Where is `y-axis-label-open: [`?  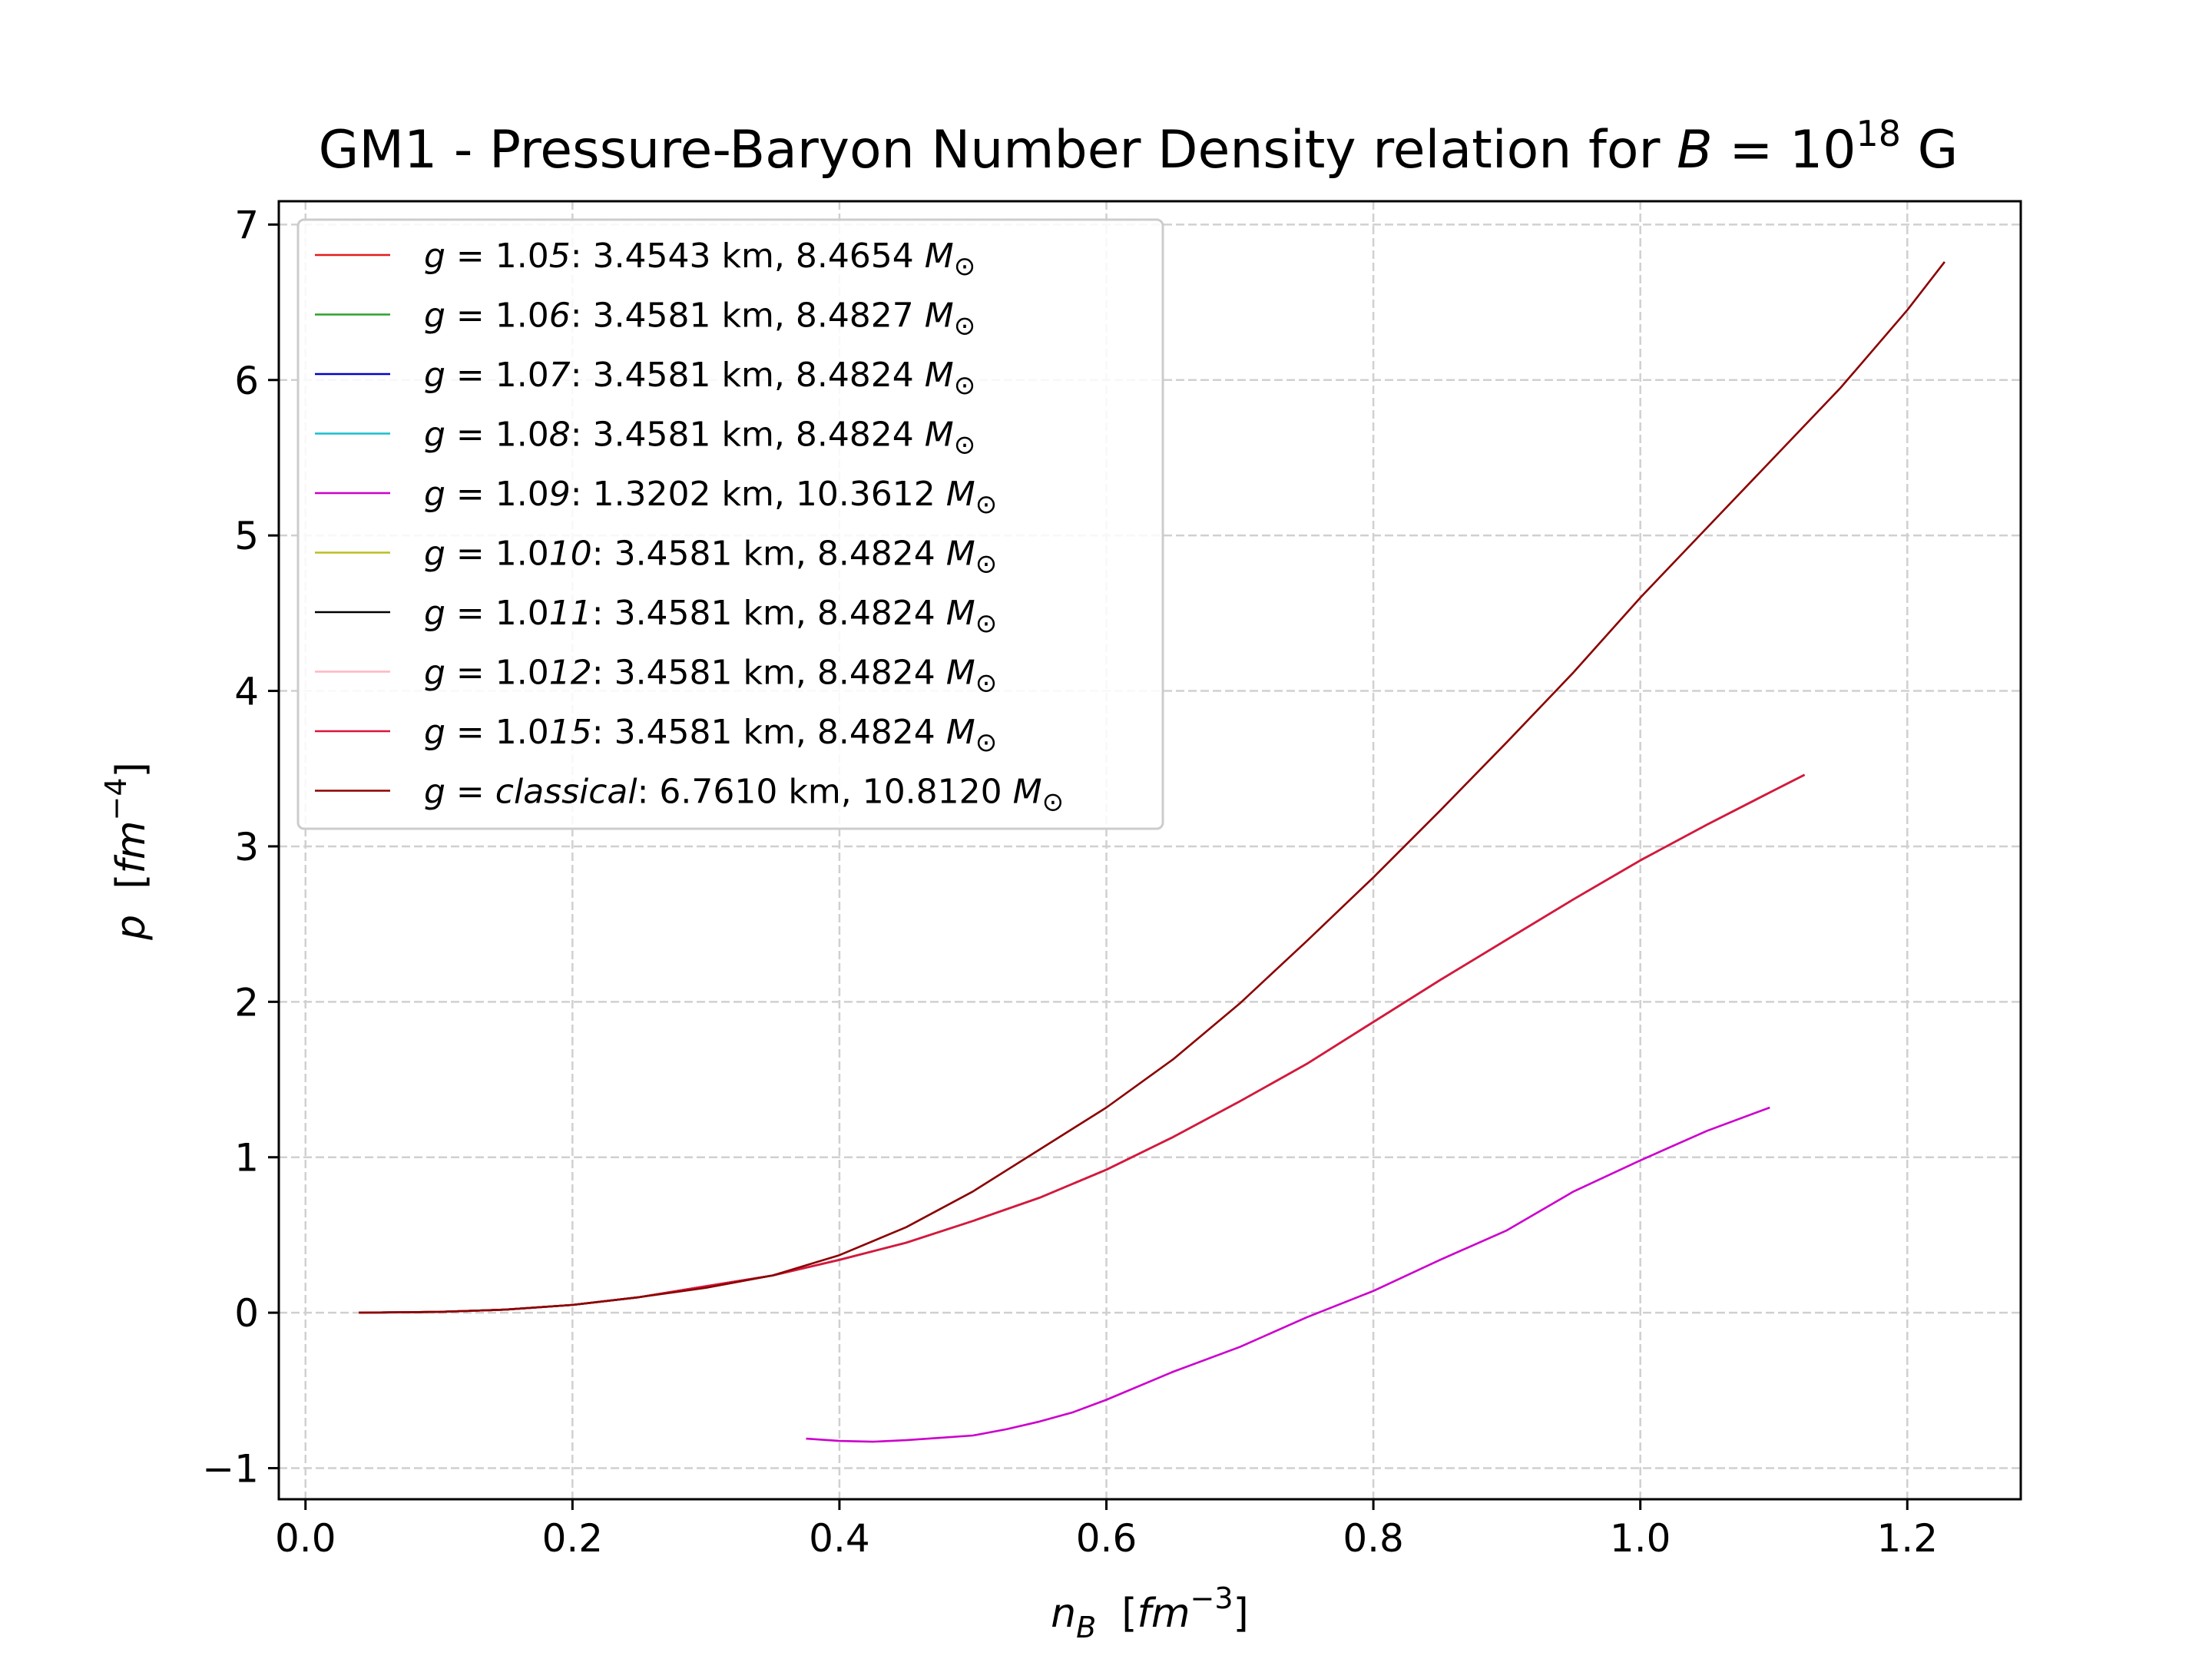 y-axis-label-open: [ is located at coordinates (131, 894).